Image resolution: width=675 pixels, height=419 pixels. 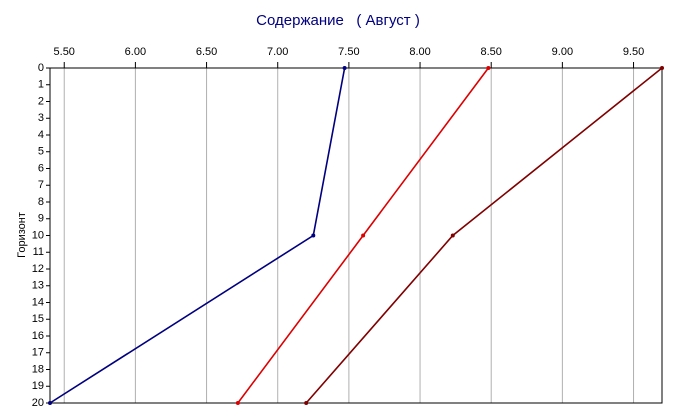 What do you see at coordinates (38, 369) in the screenshot?
I see `y-tick-label: 18` at bounding box center [38, 369].